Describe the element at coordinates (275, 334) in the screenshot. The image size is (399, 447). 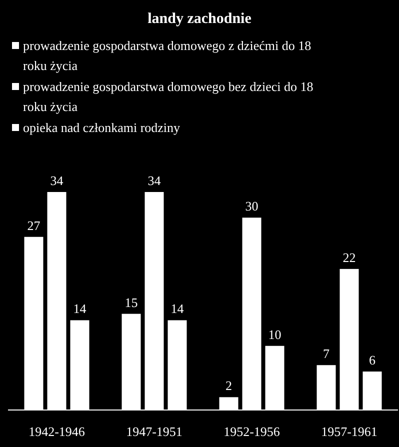
I see `data-label: 10` at that location.